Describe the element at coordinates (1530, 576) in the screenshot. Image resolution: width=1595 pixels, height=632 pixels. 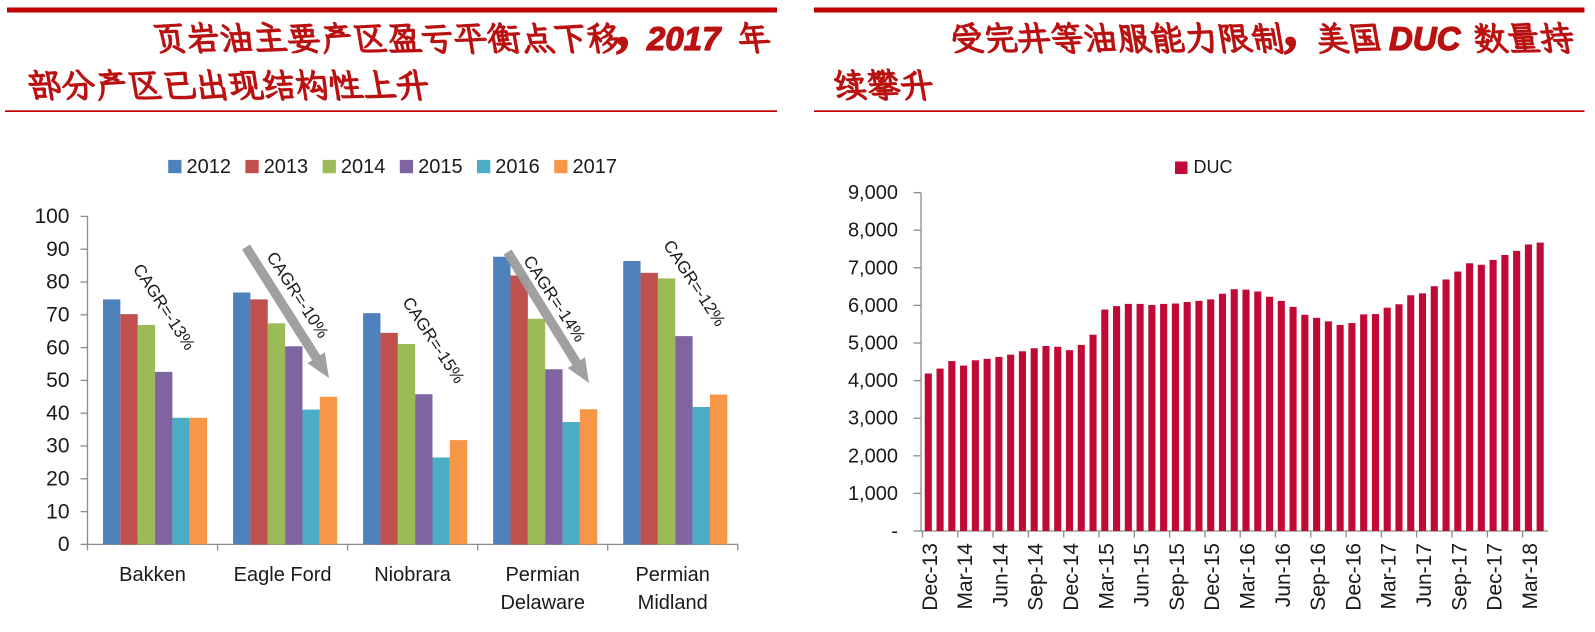
I see `svg-text: Mar-18` at that location.